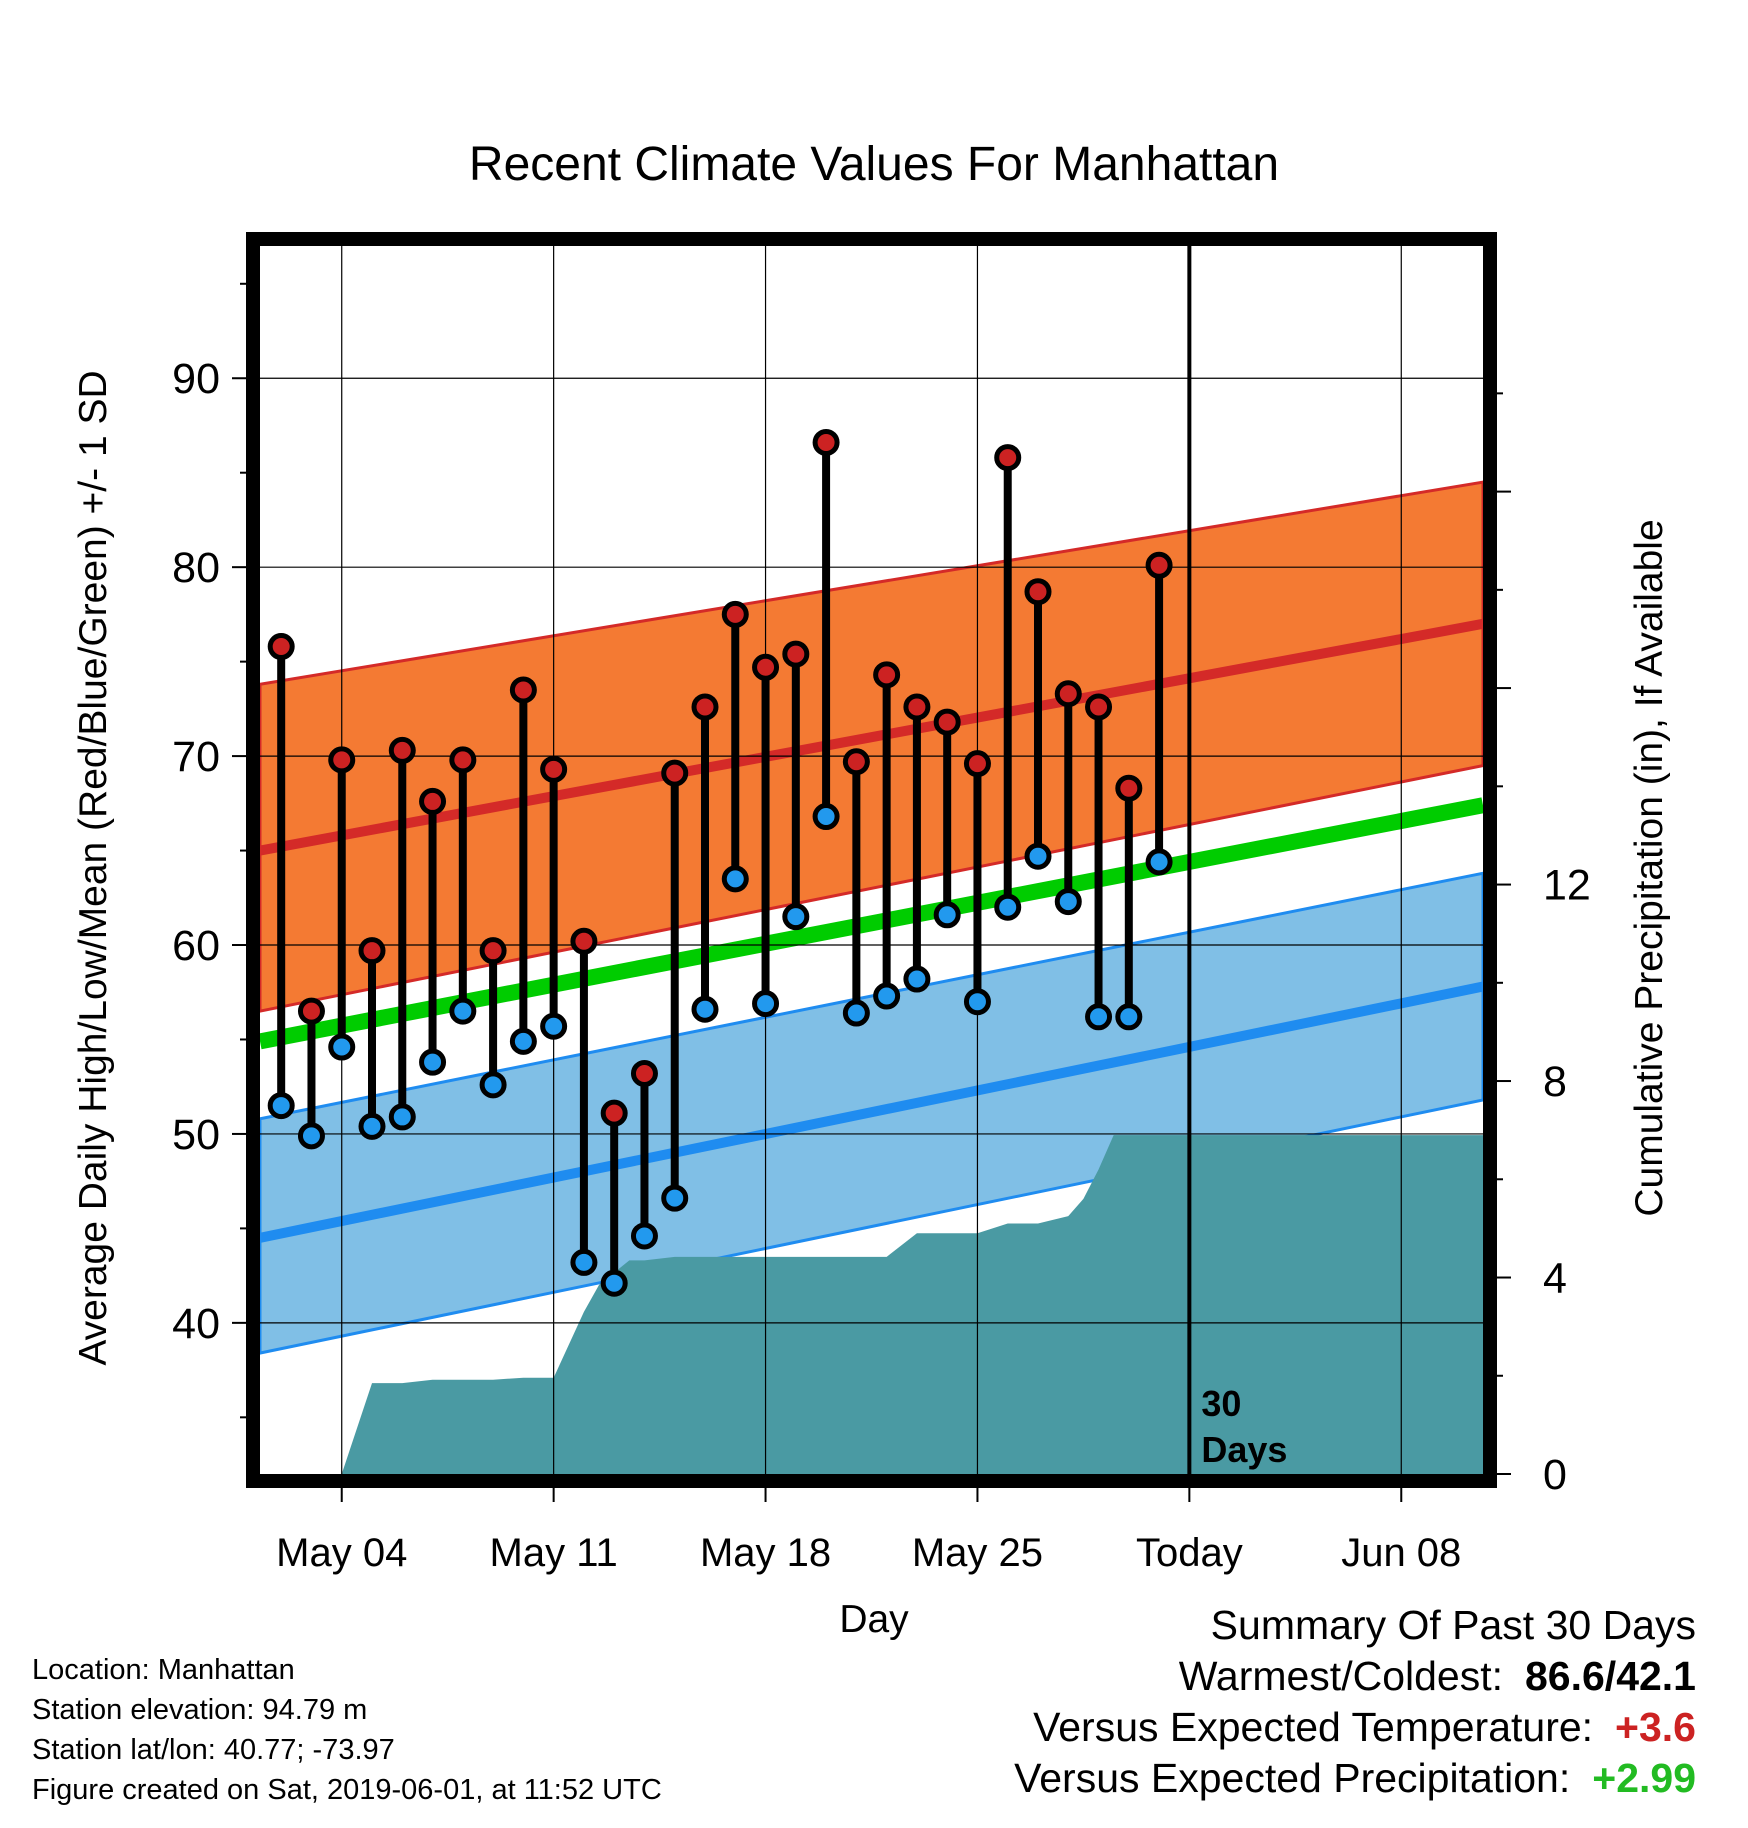 This screenshot has width=1748, height=1828. What do you see at coordinates (196, 946) in the screenshot?
I see `y-tick-label: 60` at bounding box center [196, 946].